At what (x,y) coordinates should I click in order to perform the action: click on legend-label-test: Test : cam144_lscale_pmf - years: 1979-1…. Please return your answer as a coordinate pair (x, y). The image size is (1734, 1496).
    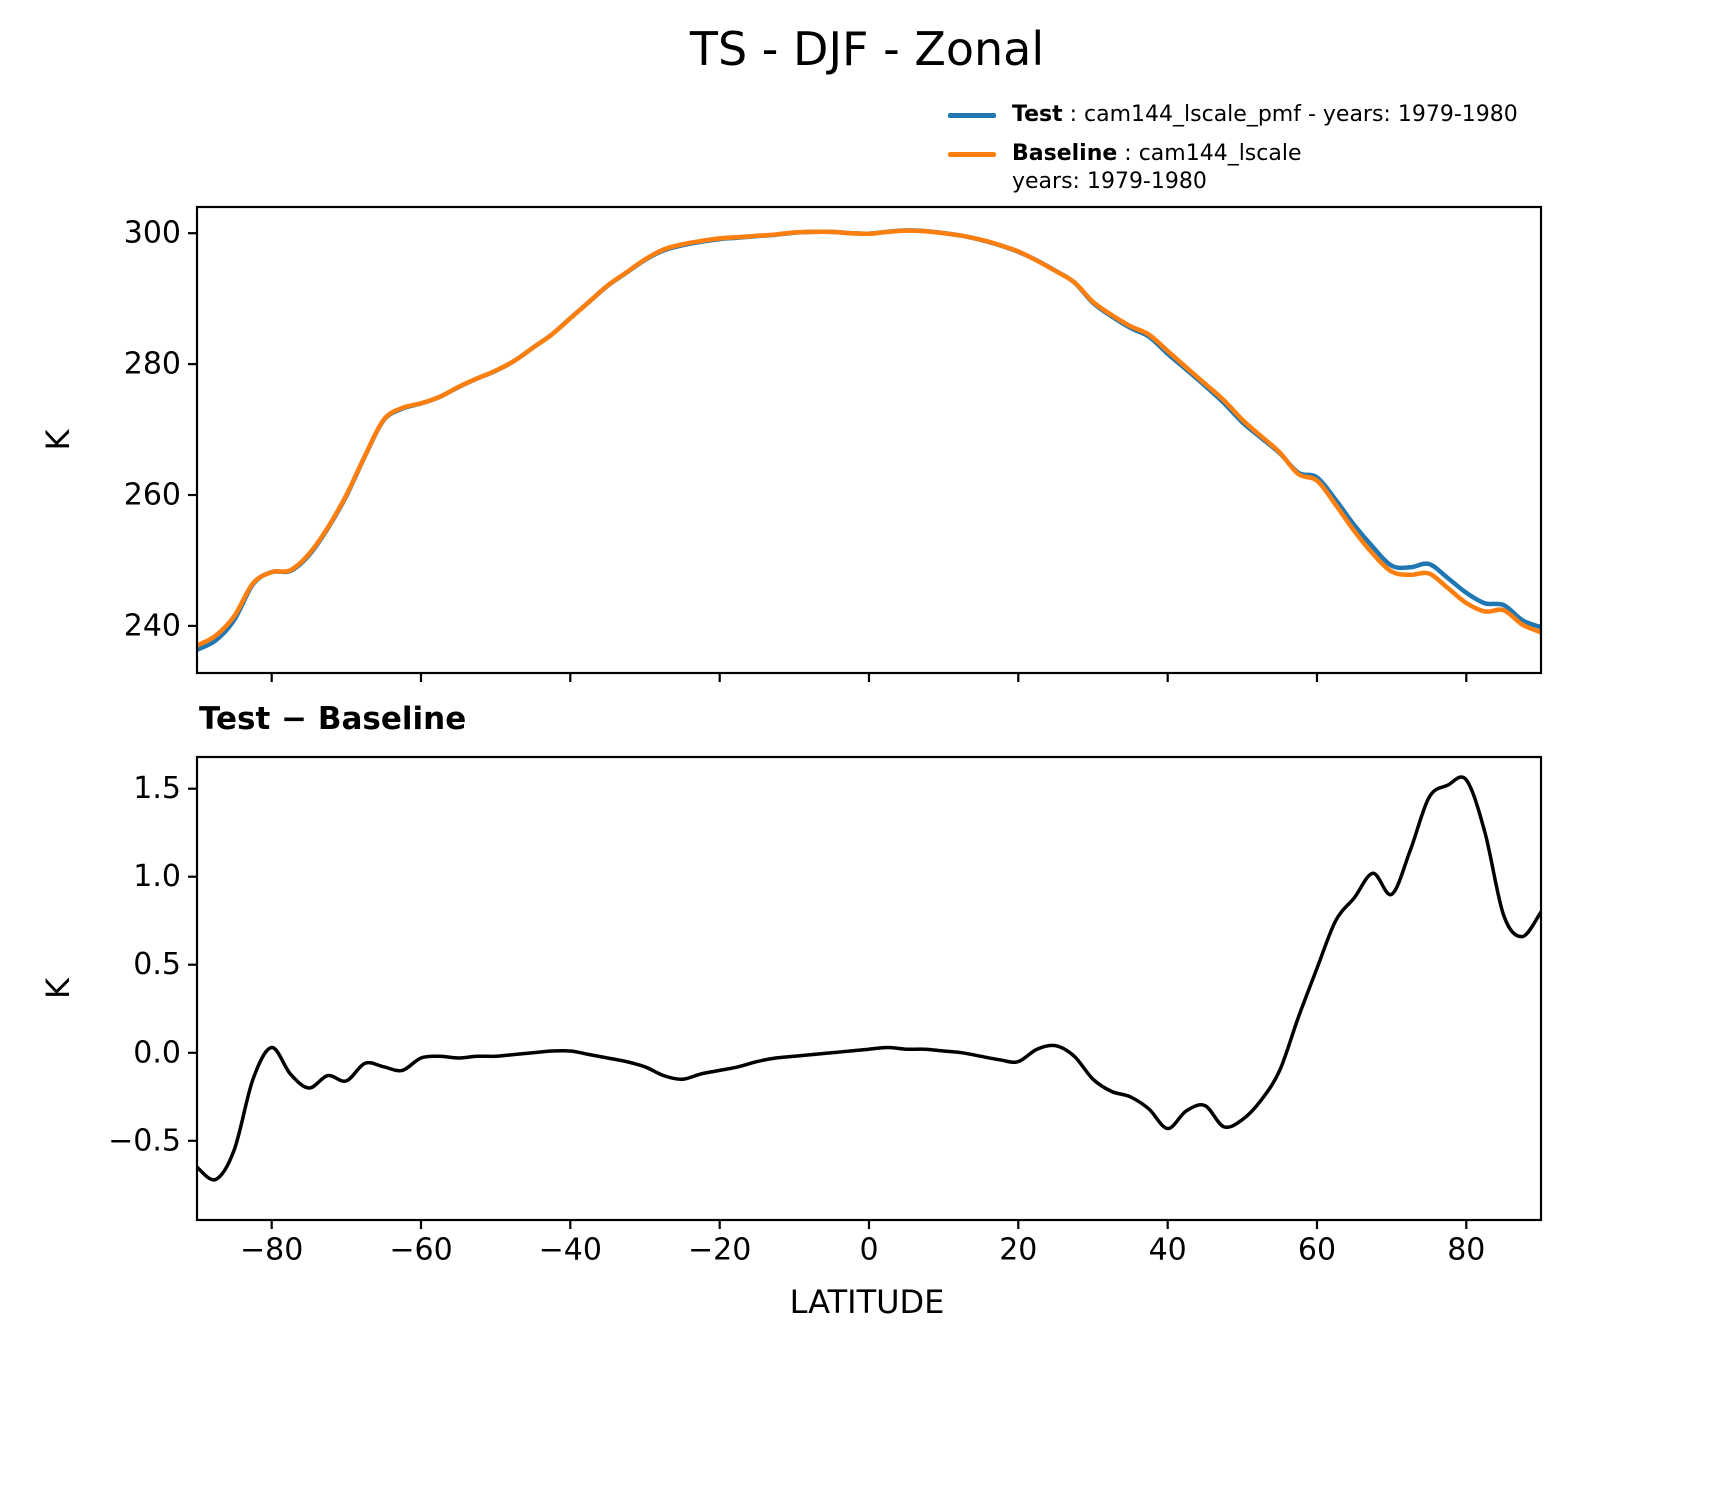
    Looking at the image, I should click on (1265, 115).